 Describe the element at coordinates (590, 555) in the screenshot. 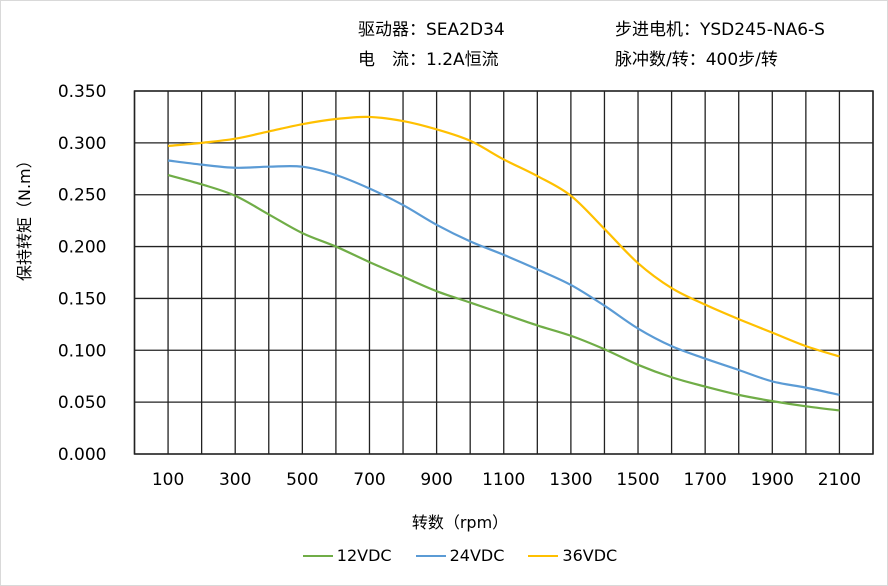

I see `legend-label: 36VDC` at that location.